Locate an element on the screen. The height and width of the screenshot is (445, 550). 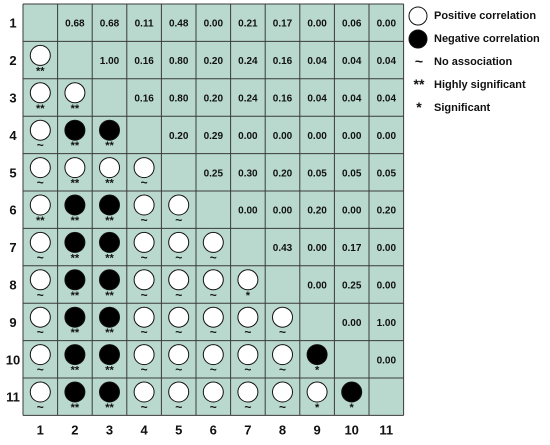
column-tick-label: 5 is located at coordinates (178, 429).